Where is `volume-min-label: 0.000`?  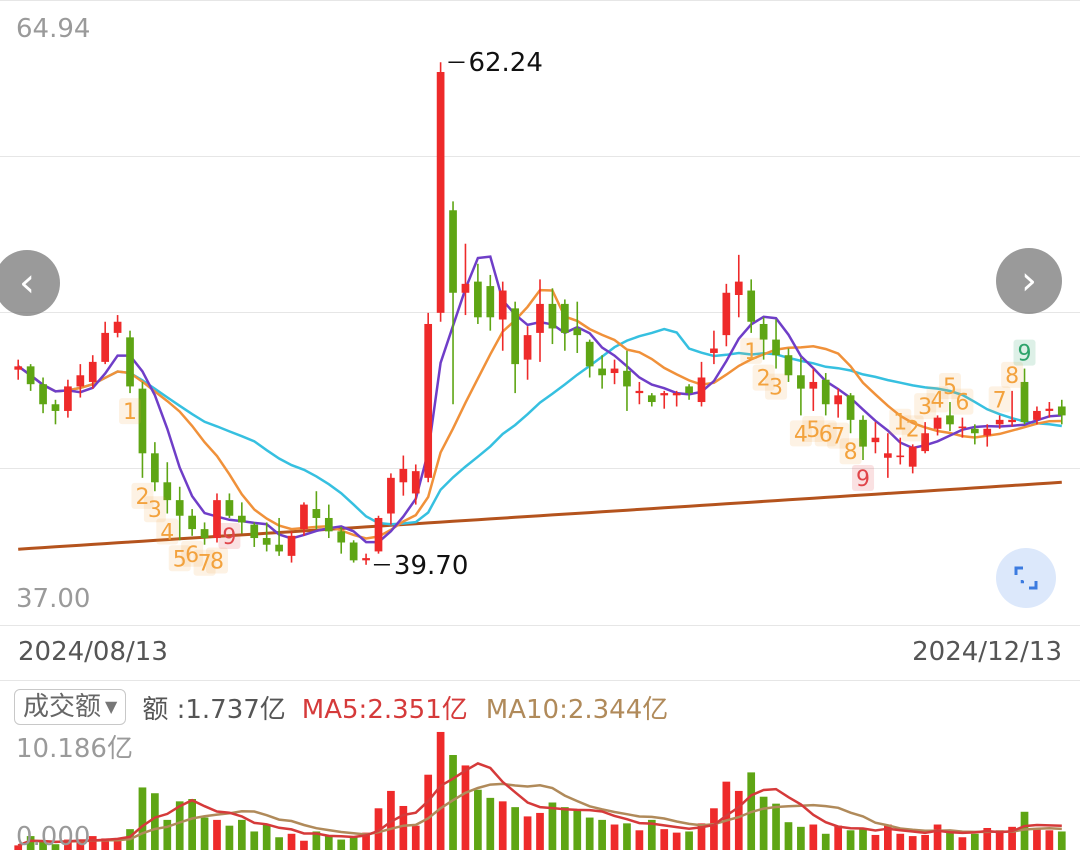 volume-min-label: 0.000 is located at coordinates (53, 837).